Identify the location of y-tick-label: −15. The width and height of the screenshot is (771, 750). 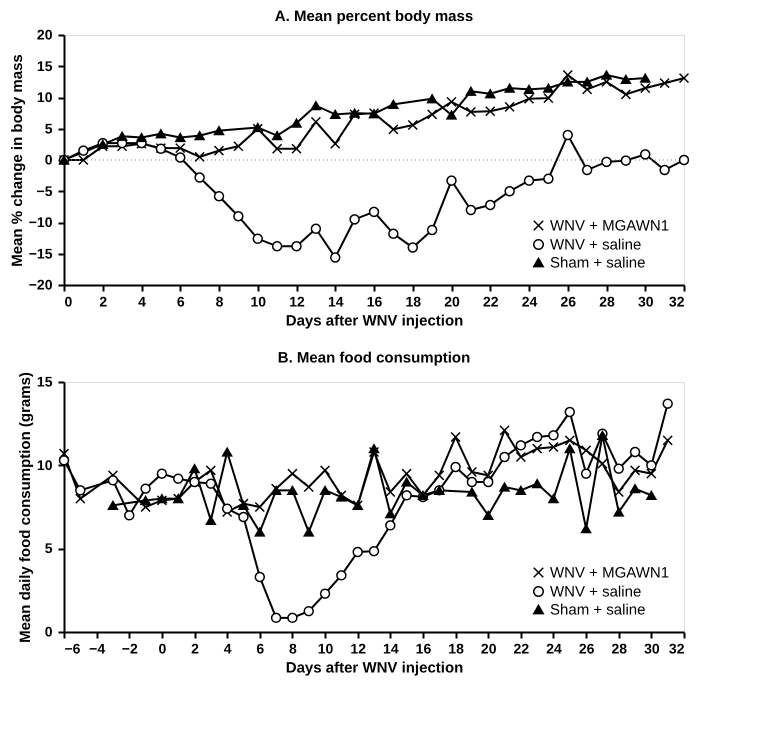
(40, 253).